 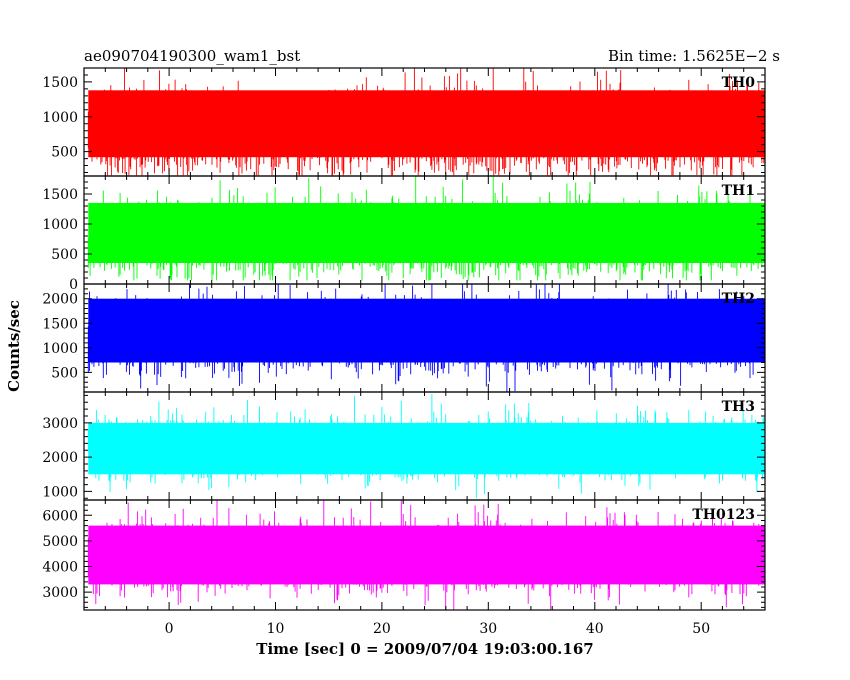 I want to click on x-tick-label: 20, so click(x=382, y=629).